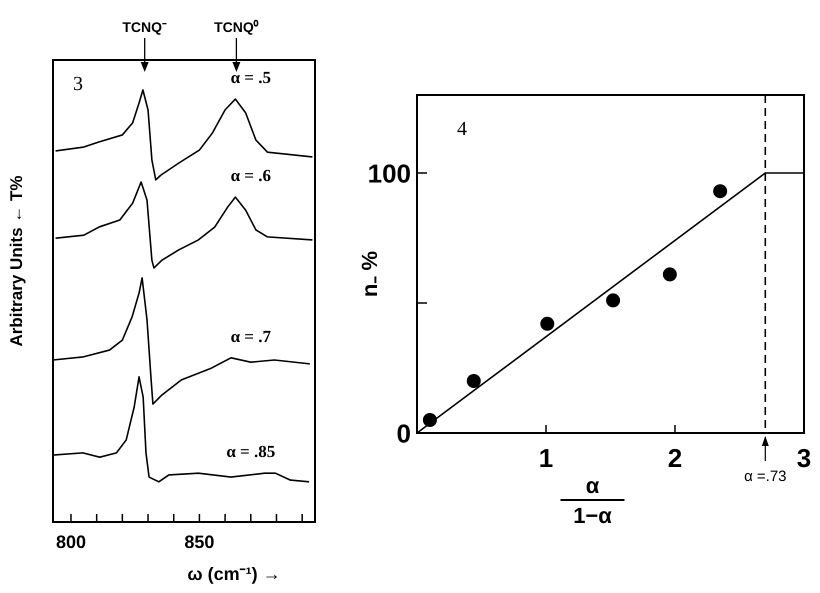 This screenshot has height=593, width=820. Describe the element at coordinates (546, 458) in the screenshot. I see `x-tick-label: 1` at that location.